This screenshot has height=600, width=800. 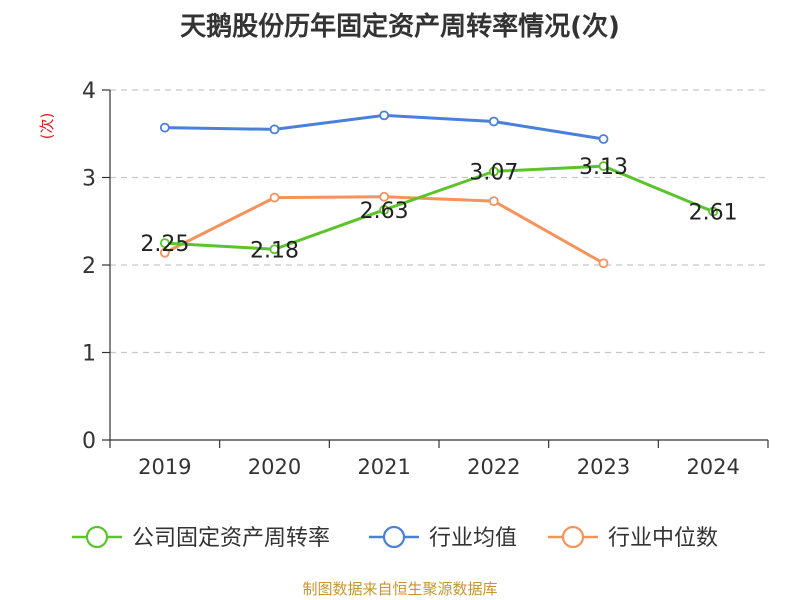 I want to click on x-tick-label: 2021, so click(x=383, y=467).